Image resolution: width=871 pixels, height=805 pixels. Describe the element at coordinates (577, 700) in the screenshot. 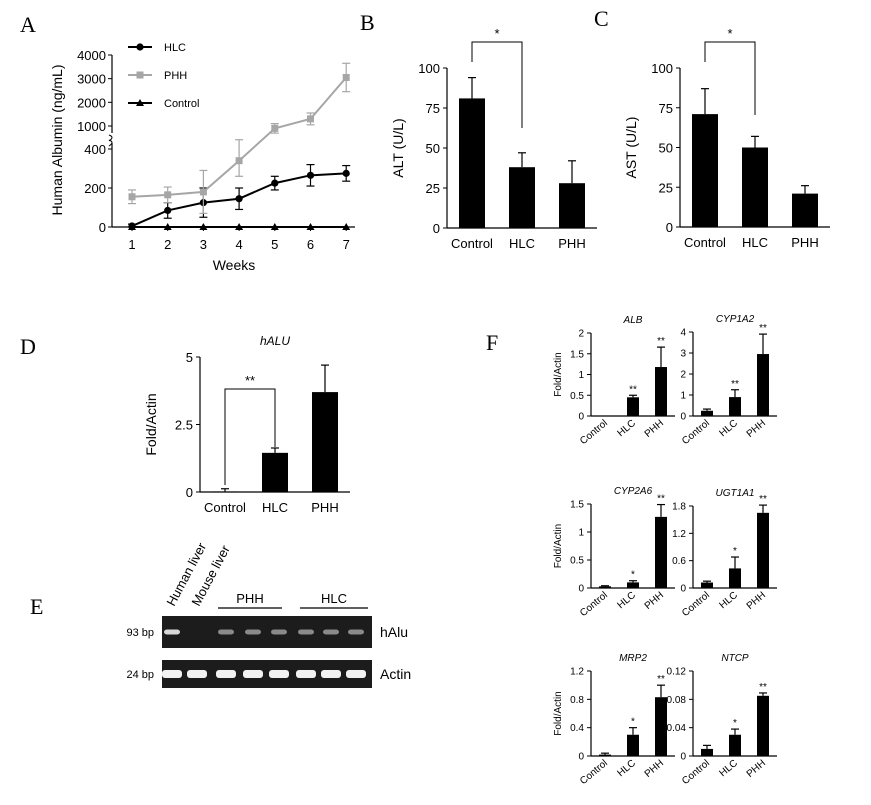

I see `y-tick-label: 0.8` at that location.